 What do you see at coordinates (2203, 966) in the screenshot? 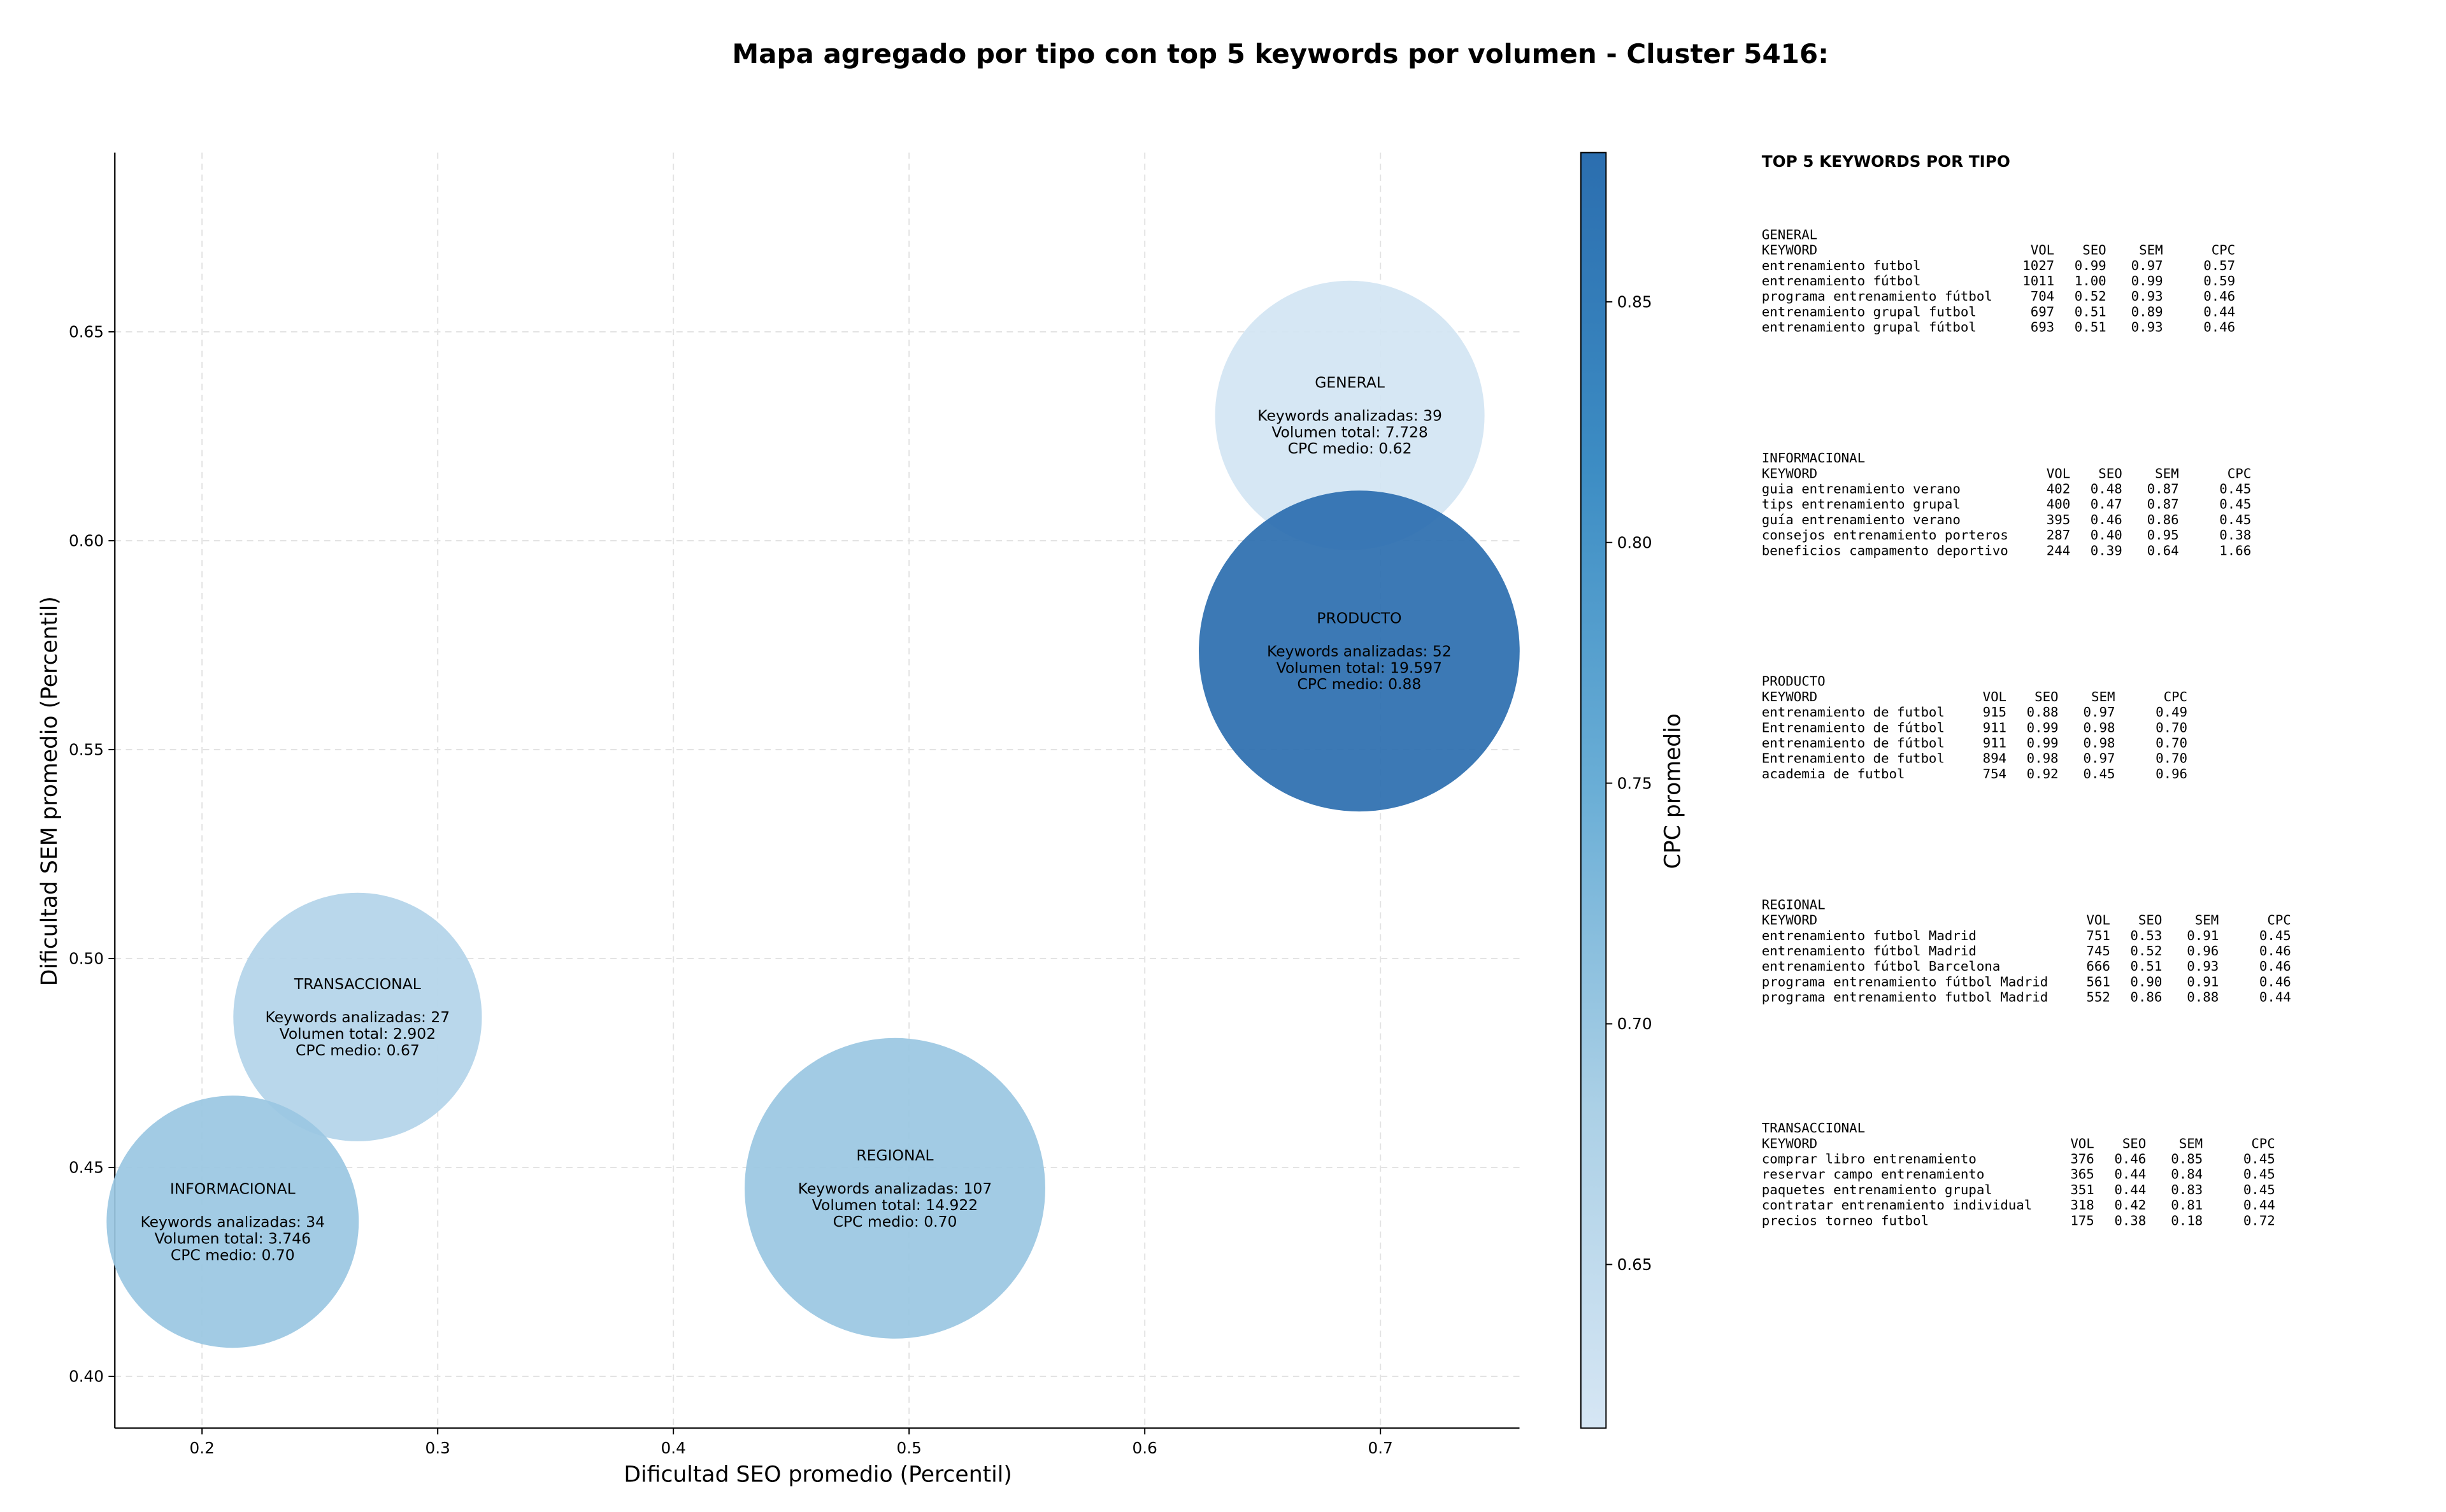
I see `table-cell: 0.93` at bounding box center [2203, 966].